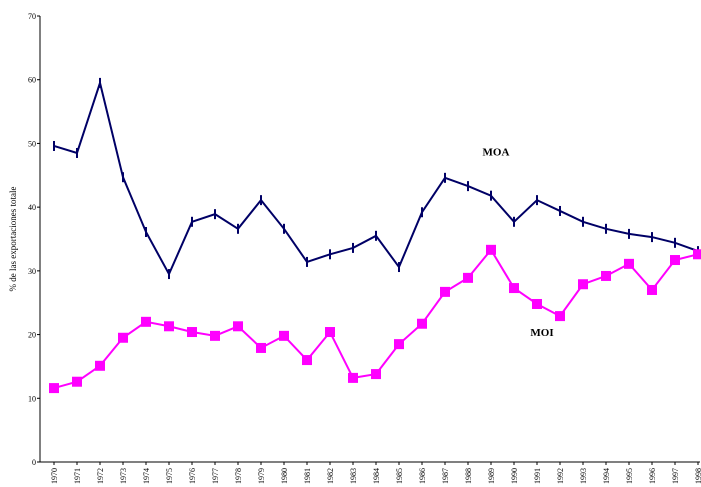 The width and height of the screenshot is (701, 487). I want to click on x-tick-label: 1998, so click(697, 476).